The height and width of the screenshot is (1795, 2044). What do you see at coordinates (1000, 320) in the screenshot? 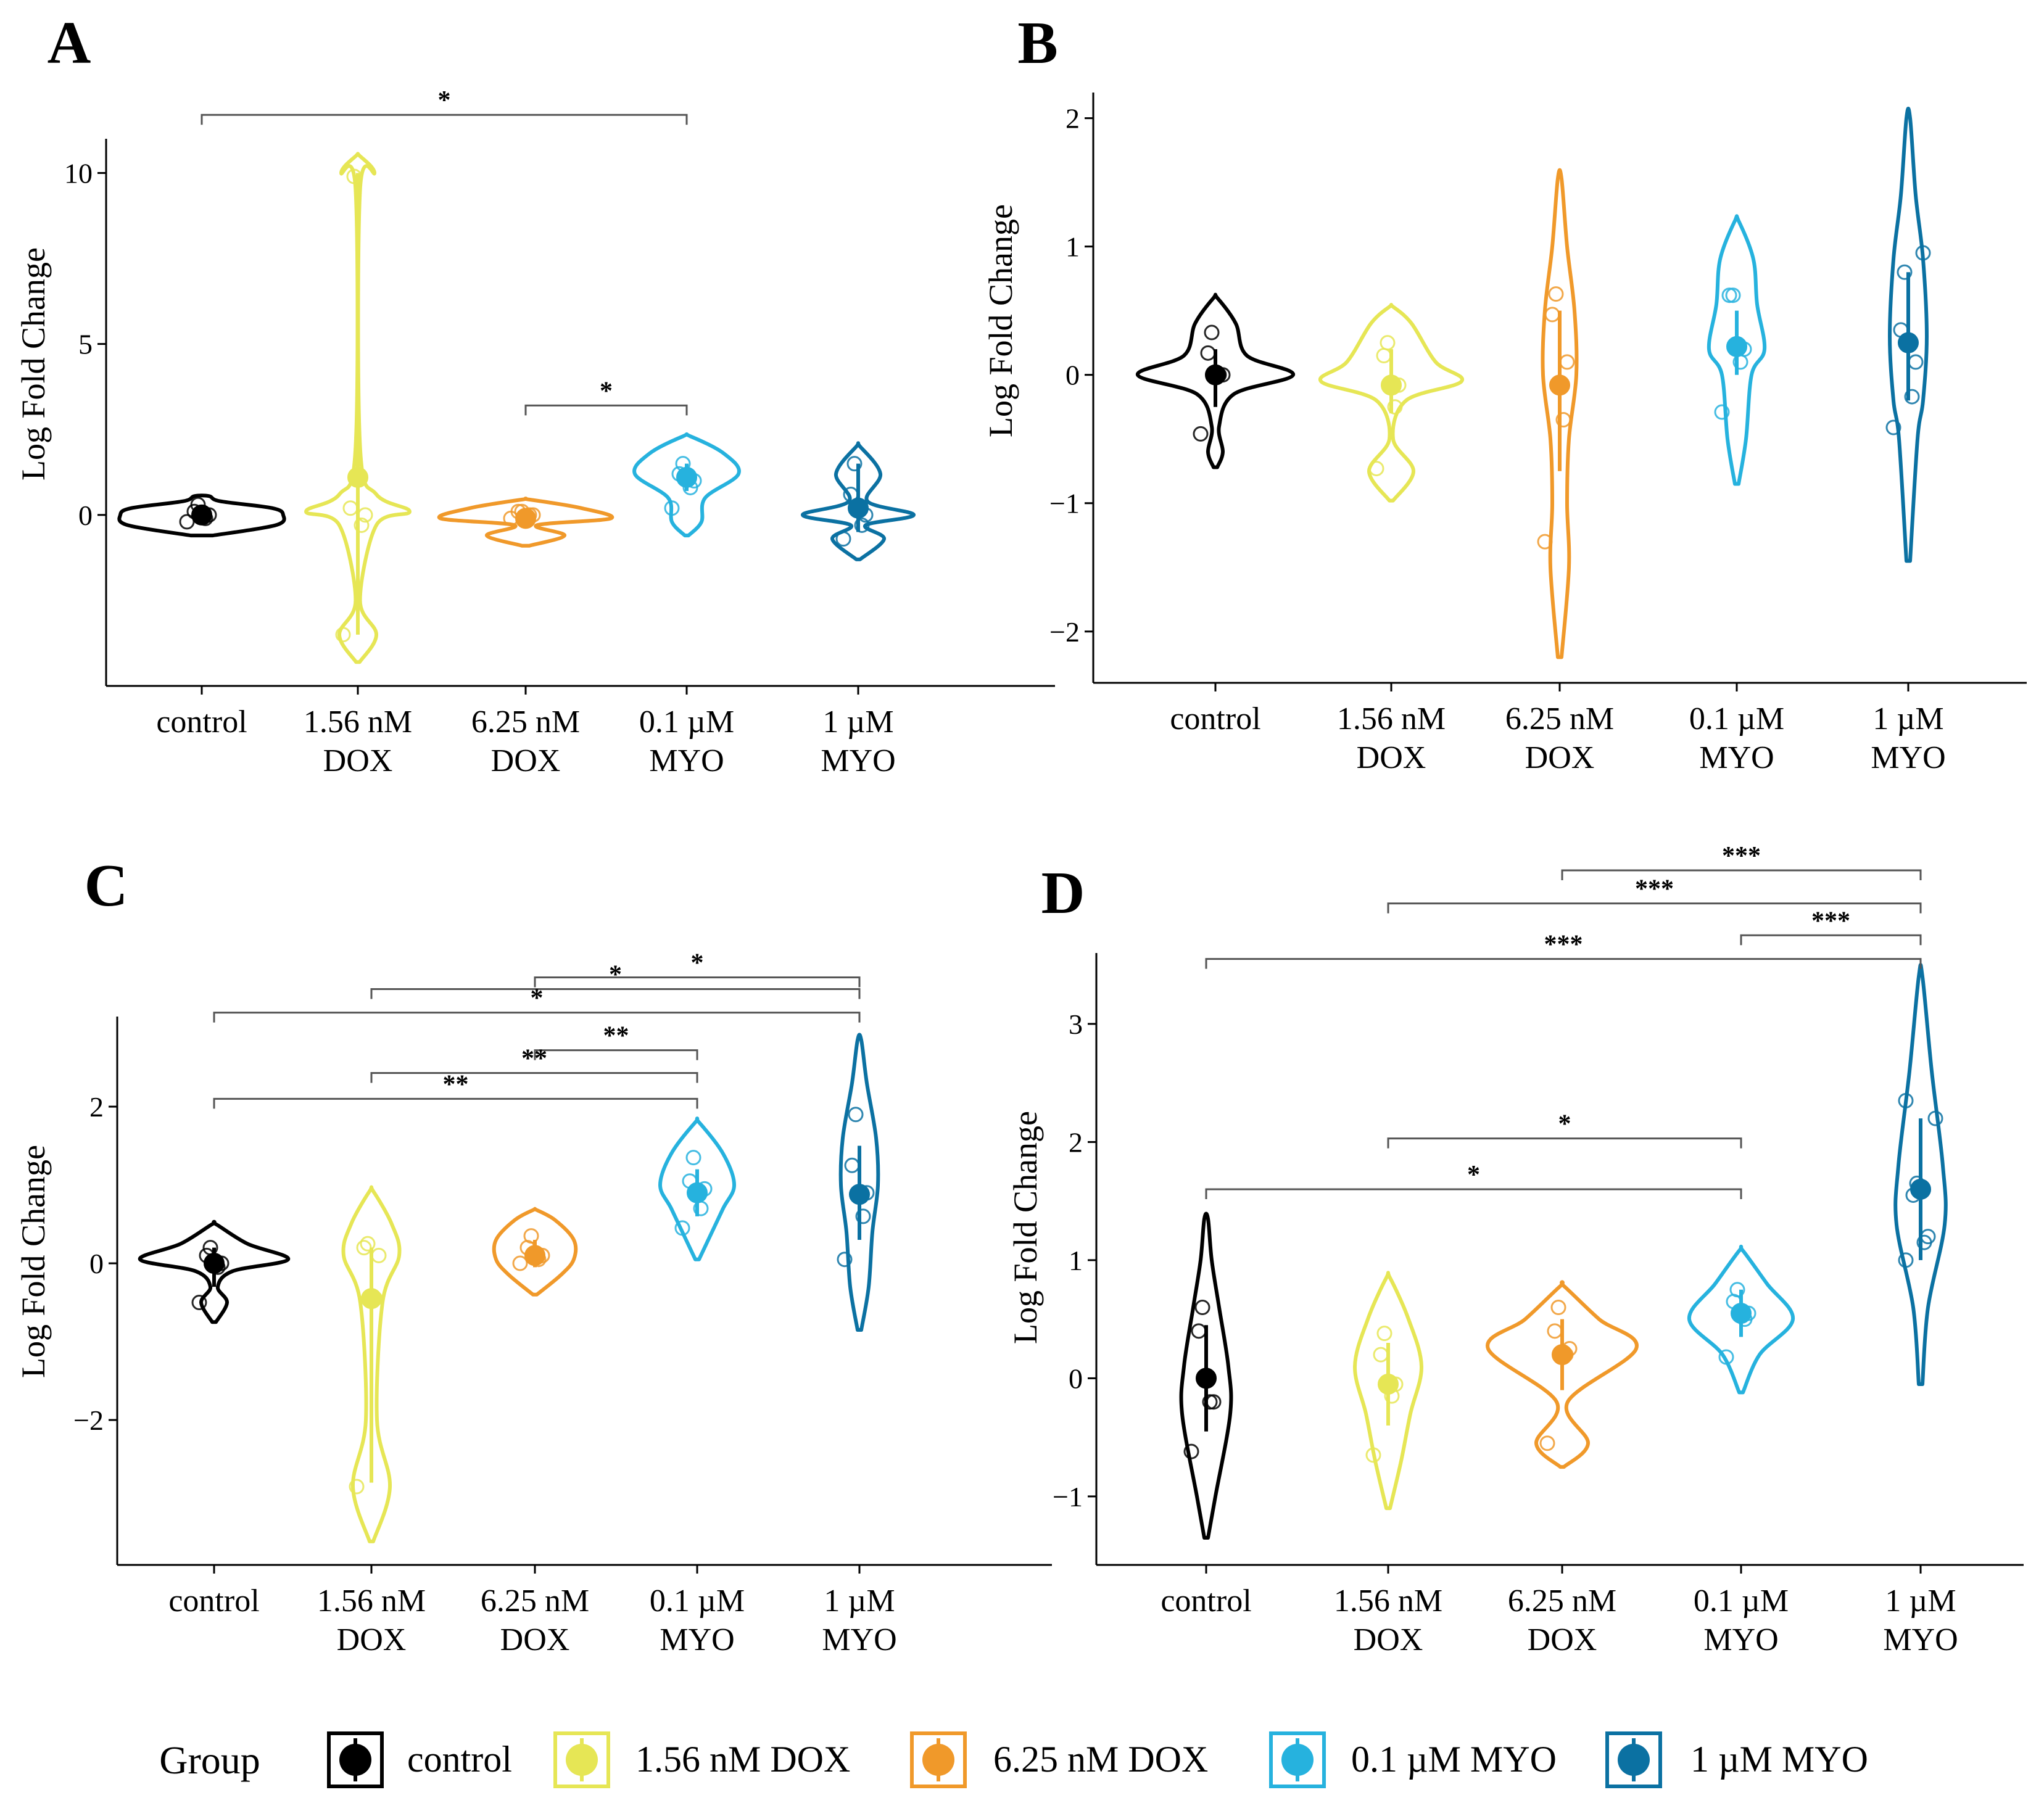
I see `y-axis-label: Log Fold Change` at bounding box center [1000, 320].